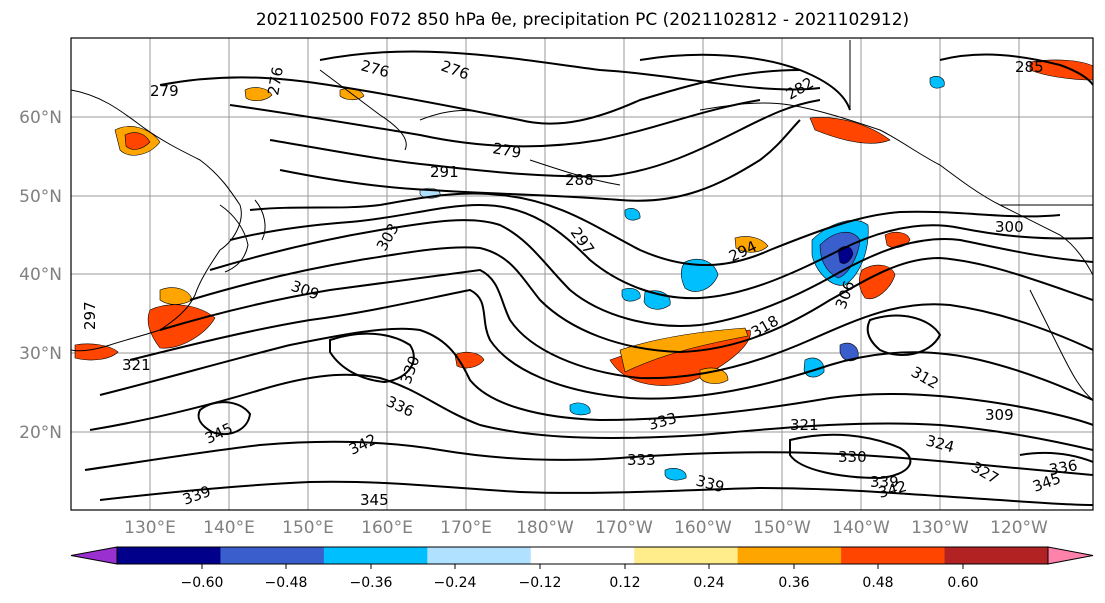 Image resolution: width=1105 pixels, height=603 pixels. I want to click on colorbar-frame, so click(582, 555).